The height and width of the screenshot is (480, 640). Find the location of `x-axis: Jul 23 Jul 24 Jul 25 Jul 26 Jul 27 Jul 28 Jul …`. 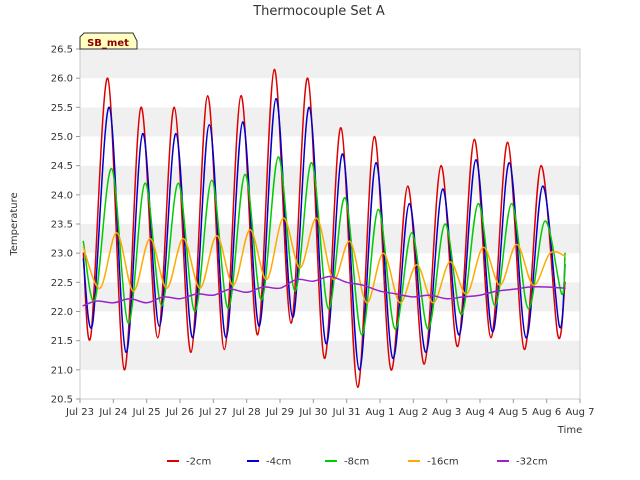

x-axis: Jul 23 Jul 24 Jul 25 Jul 26 Jul 27 Jul 28 Jul … is located at coordinates (330, 408).